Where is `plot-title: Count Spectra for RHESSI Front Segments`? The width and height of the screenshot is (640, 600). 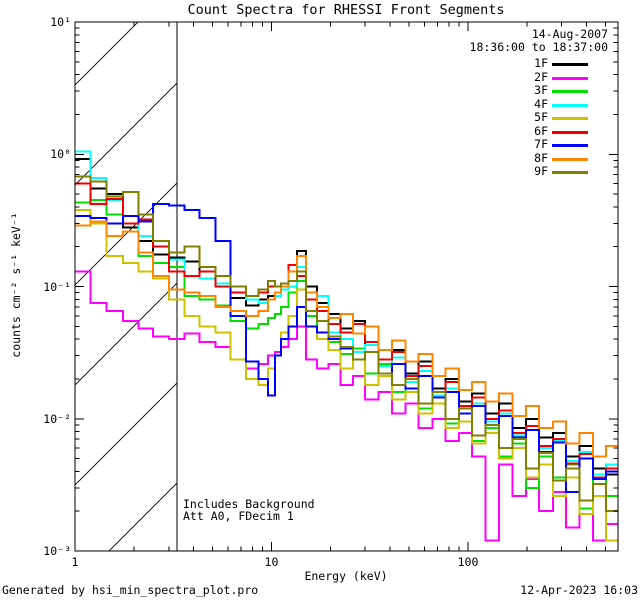
plot-title: Count Spectra for RHESSI Front Segments is located at coordinates (346, 10).